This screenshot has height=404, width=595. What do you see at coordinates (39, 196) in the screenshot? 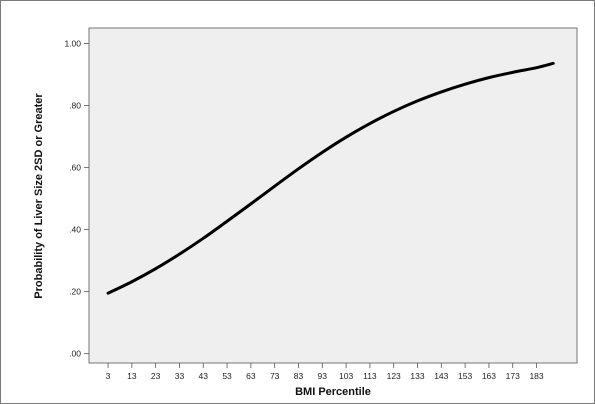
I see `y-axis-title: Probability of Liver Size 2SD or Greater` at bounding box center [39, 196].